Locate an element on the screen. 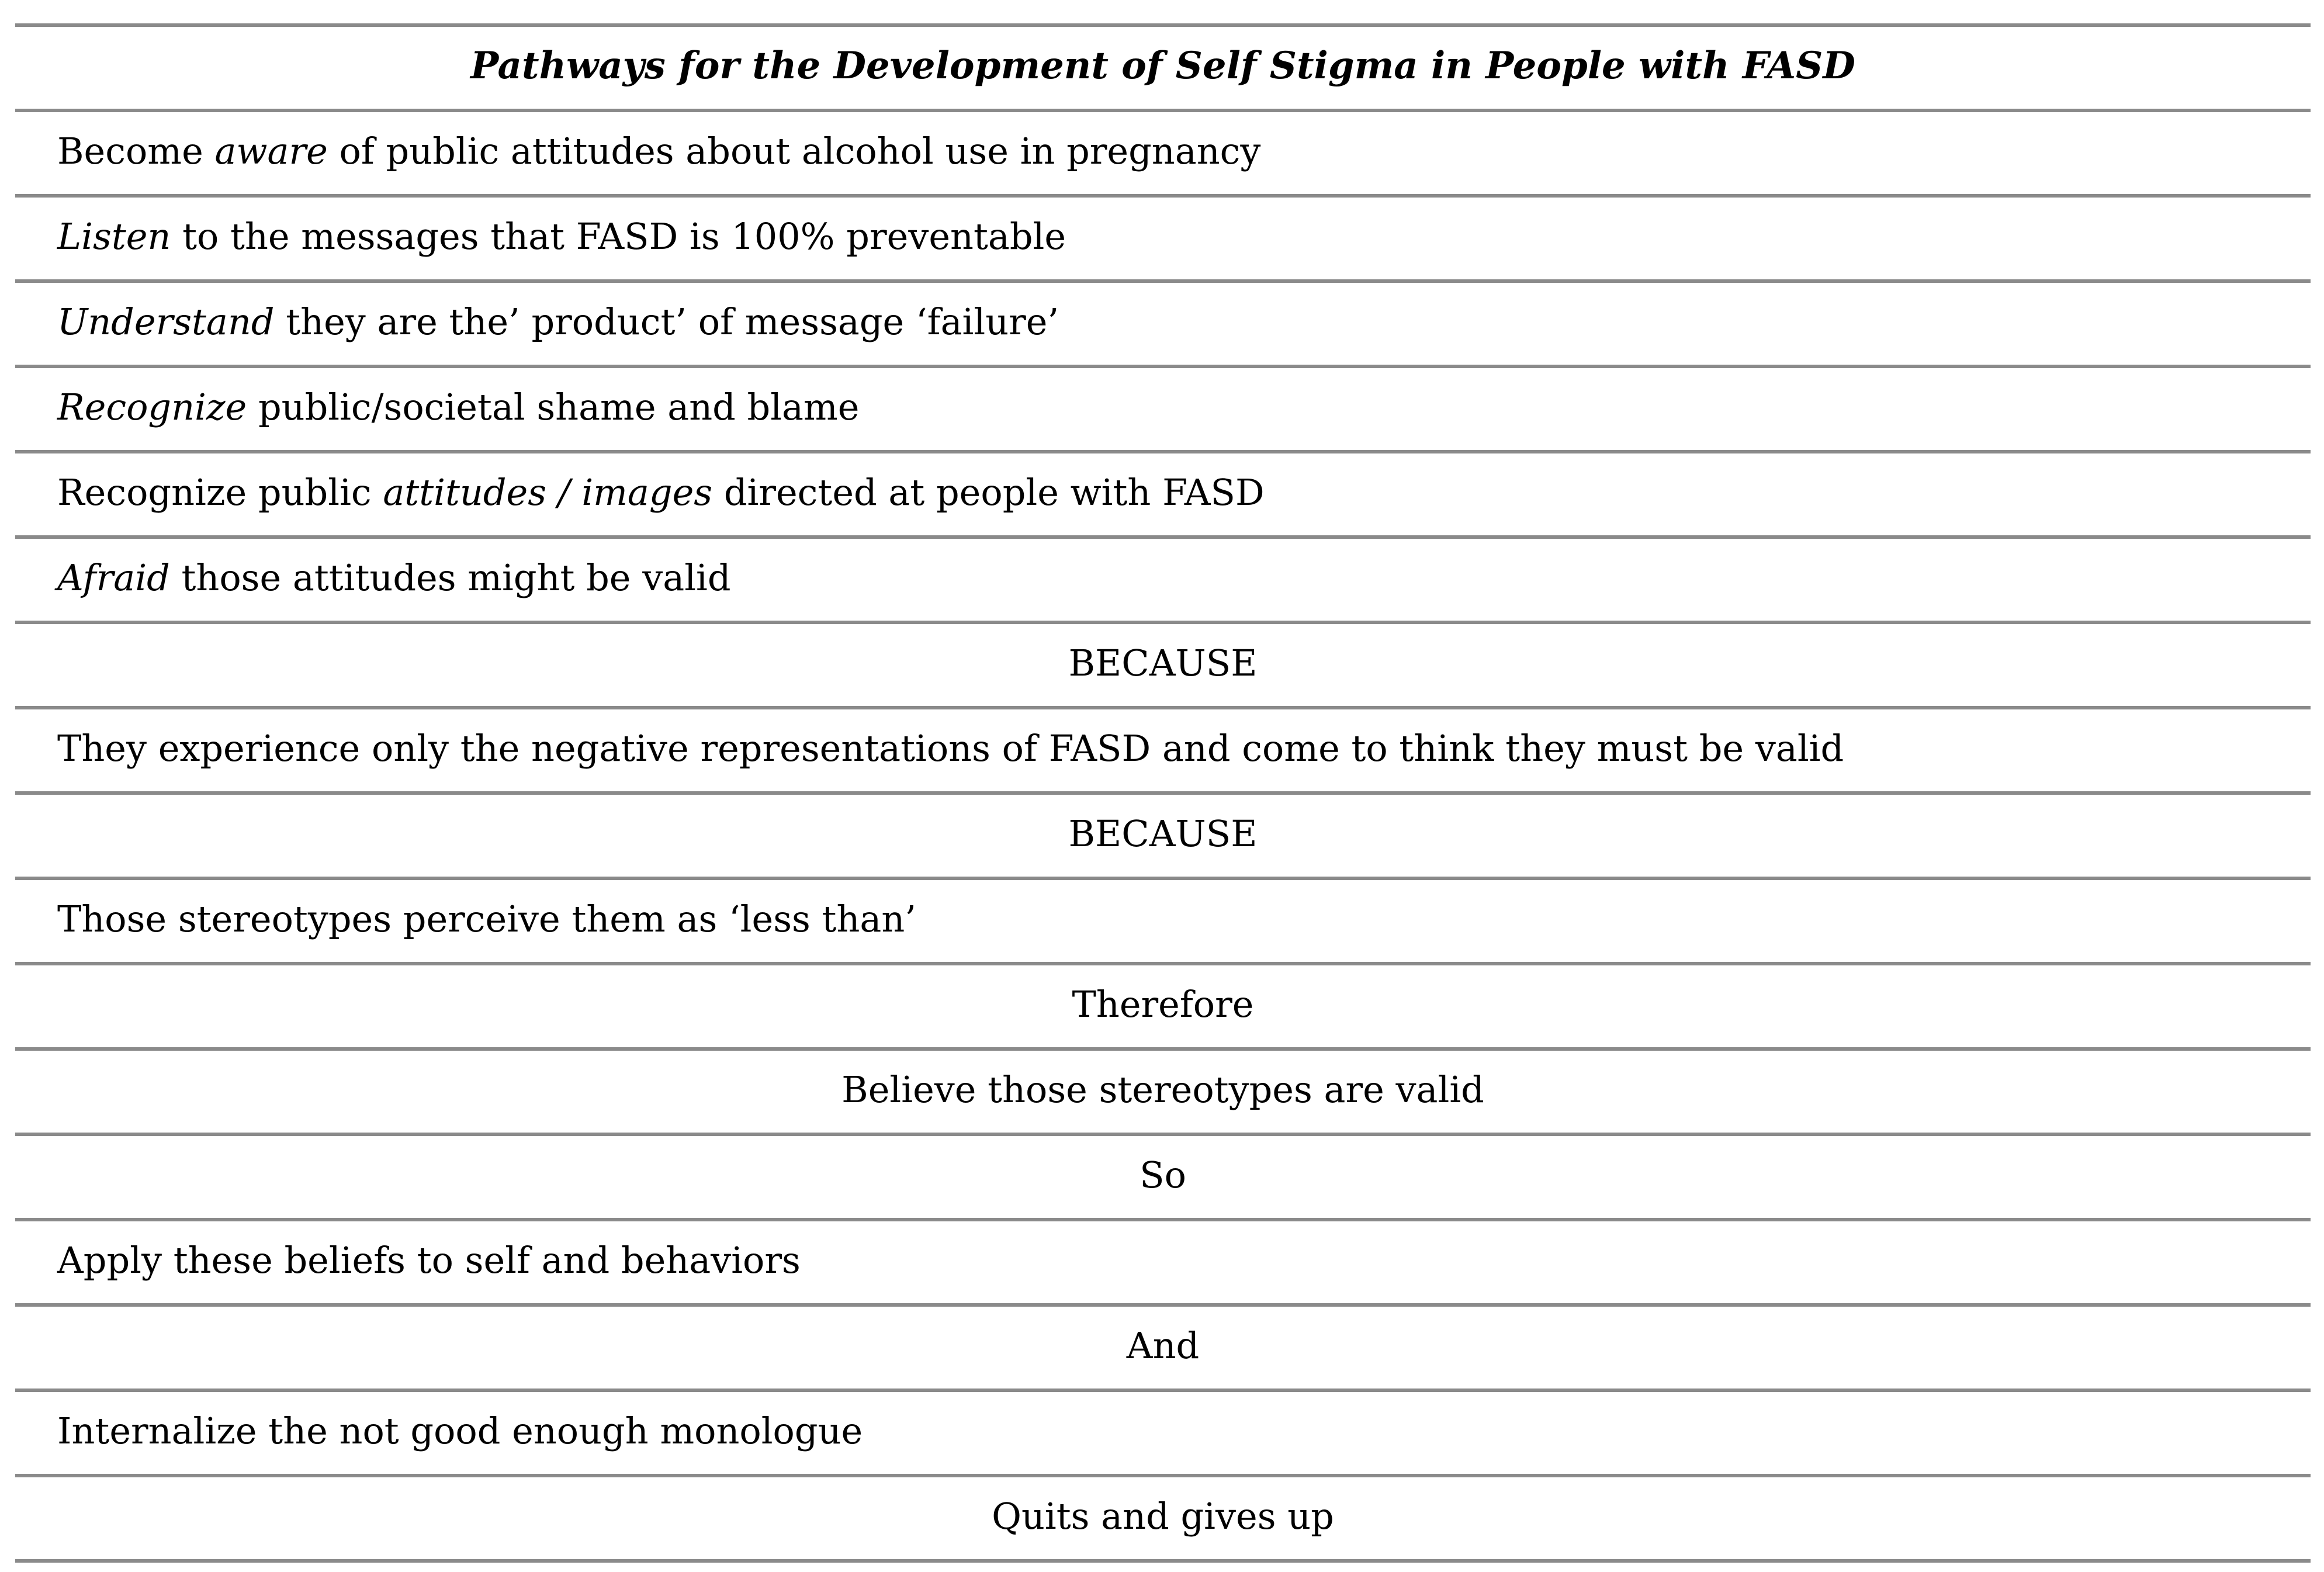  row-text-segment: Believe those stereotypes are valid is located at coordinates (1162, 1089).